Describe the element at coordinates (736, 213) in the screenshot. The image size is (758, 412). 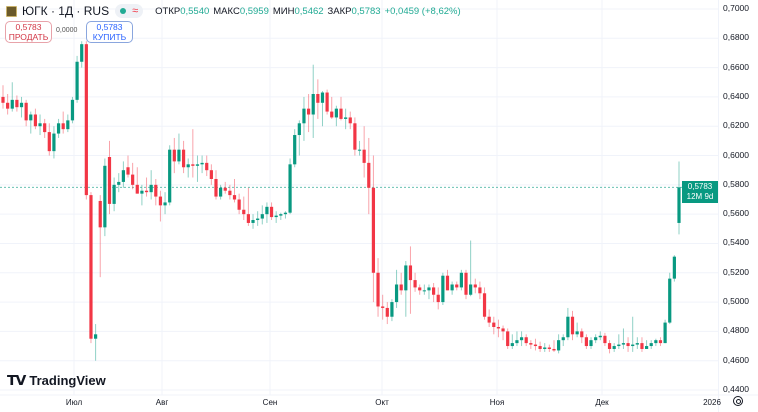
I see `price-tick-label: 0,5600` at that location.